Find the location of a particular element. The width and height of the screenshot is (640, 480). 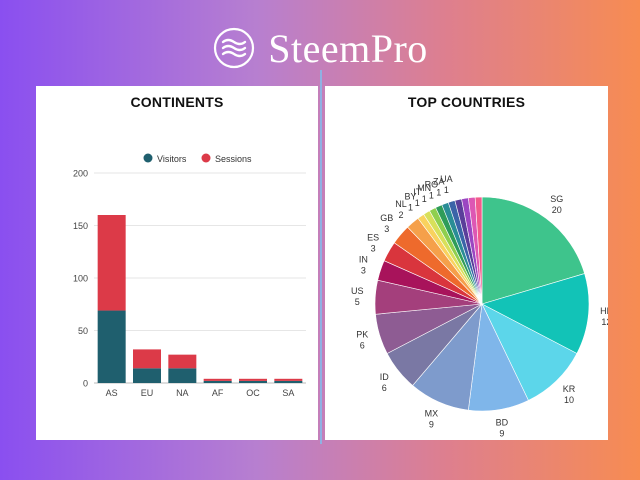

bar-sessions-eu is located at coordinates (147, 359).